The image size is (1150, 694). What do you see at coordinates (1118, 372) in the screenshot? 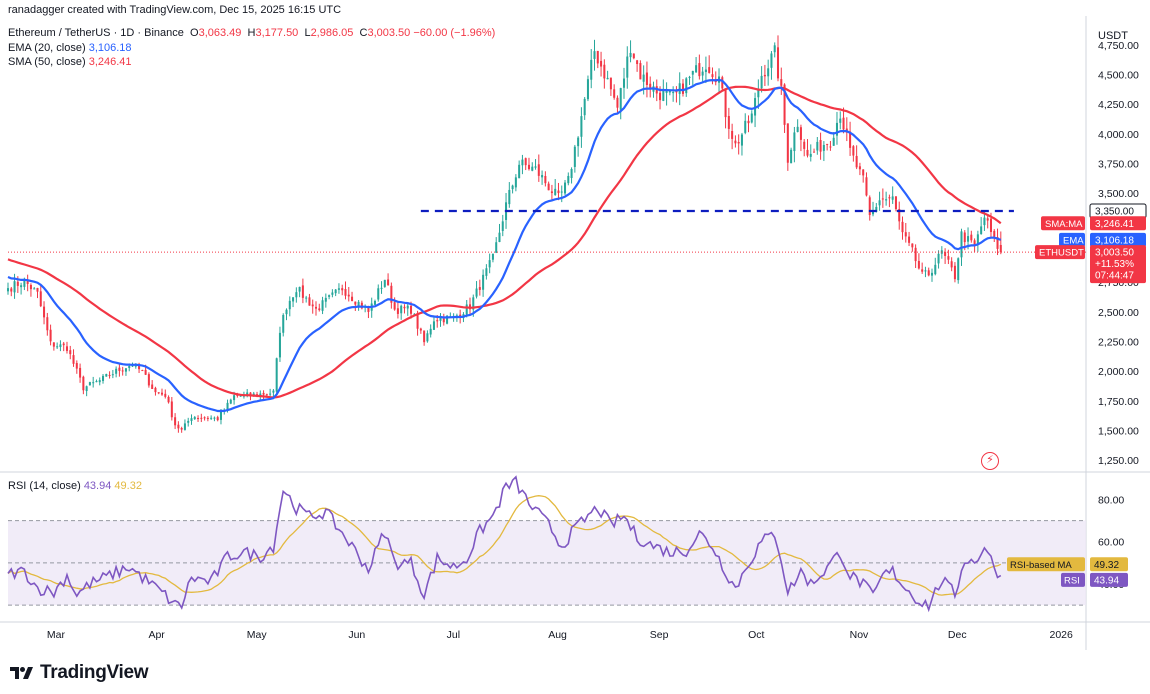
I see `price-tick-label: 2,000.00` at bounding box center [1118, 372].